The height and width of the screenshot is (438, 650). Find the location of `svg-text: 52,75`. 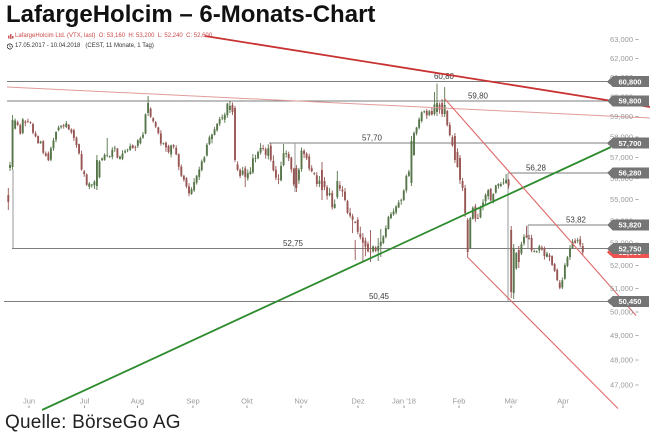

svg-text: 52,75 is located at coordinates (293, 243).